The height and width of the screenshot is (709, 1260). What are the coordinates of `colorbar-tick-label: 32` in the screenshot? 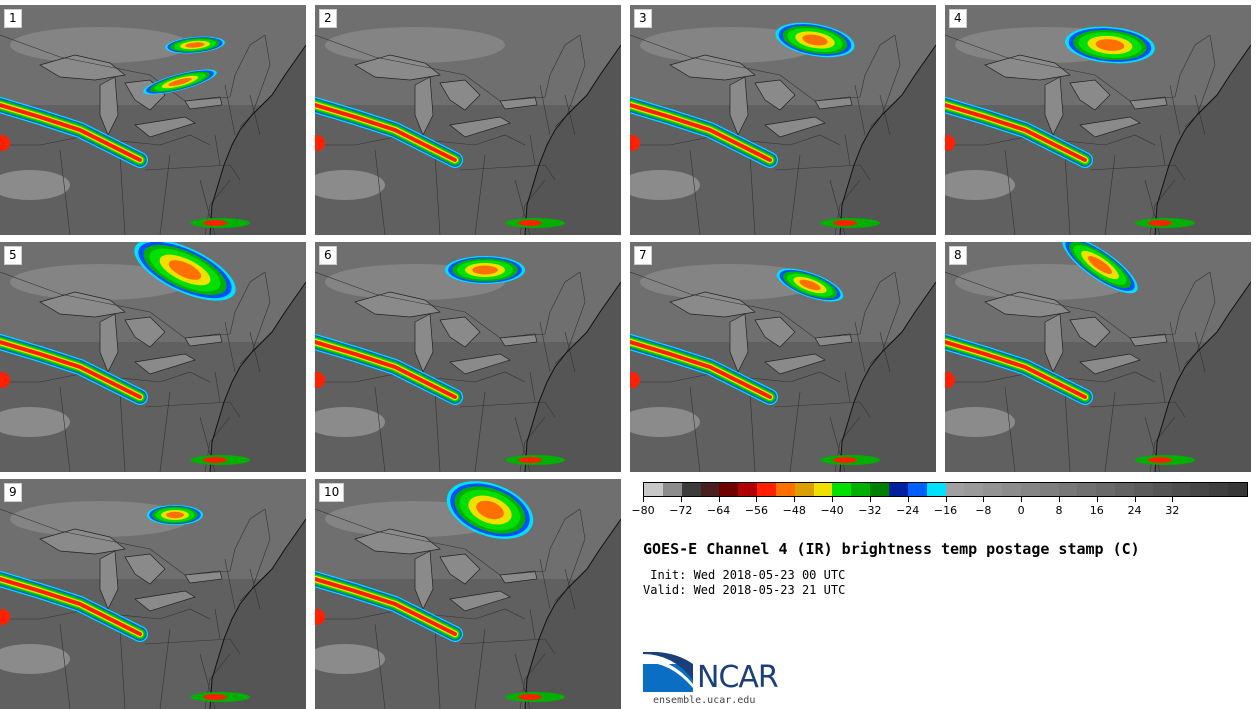 It's located at (1172, 510).